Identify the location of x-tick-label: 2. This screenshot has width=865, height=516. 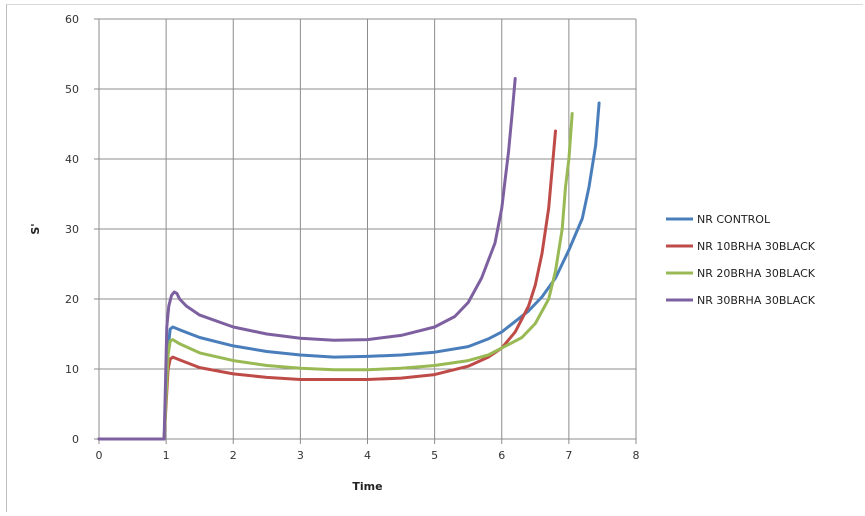
(233, 455).